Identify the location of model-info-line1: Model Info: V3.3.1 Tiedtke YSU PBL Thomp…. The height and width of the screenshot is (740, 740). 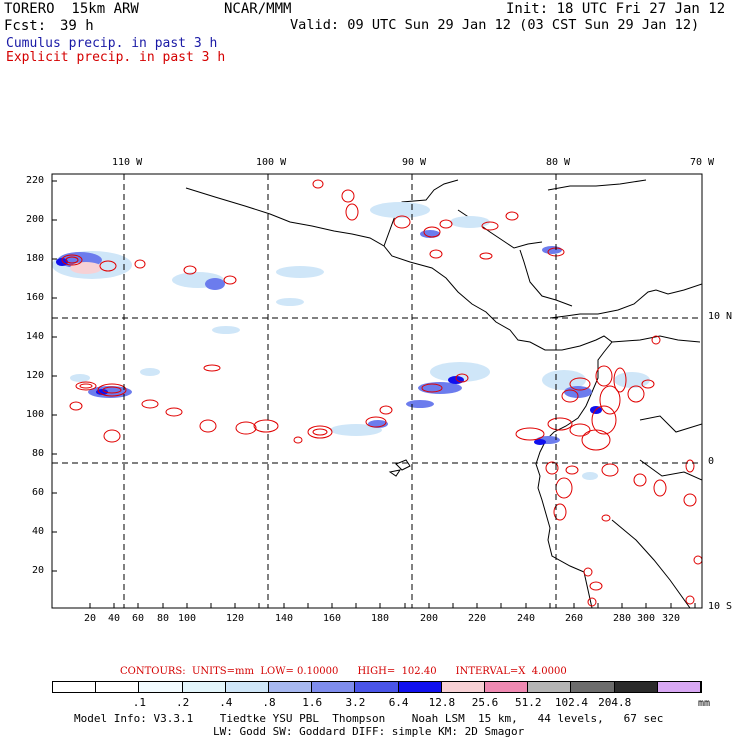
(369, 718).